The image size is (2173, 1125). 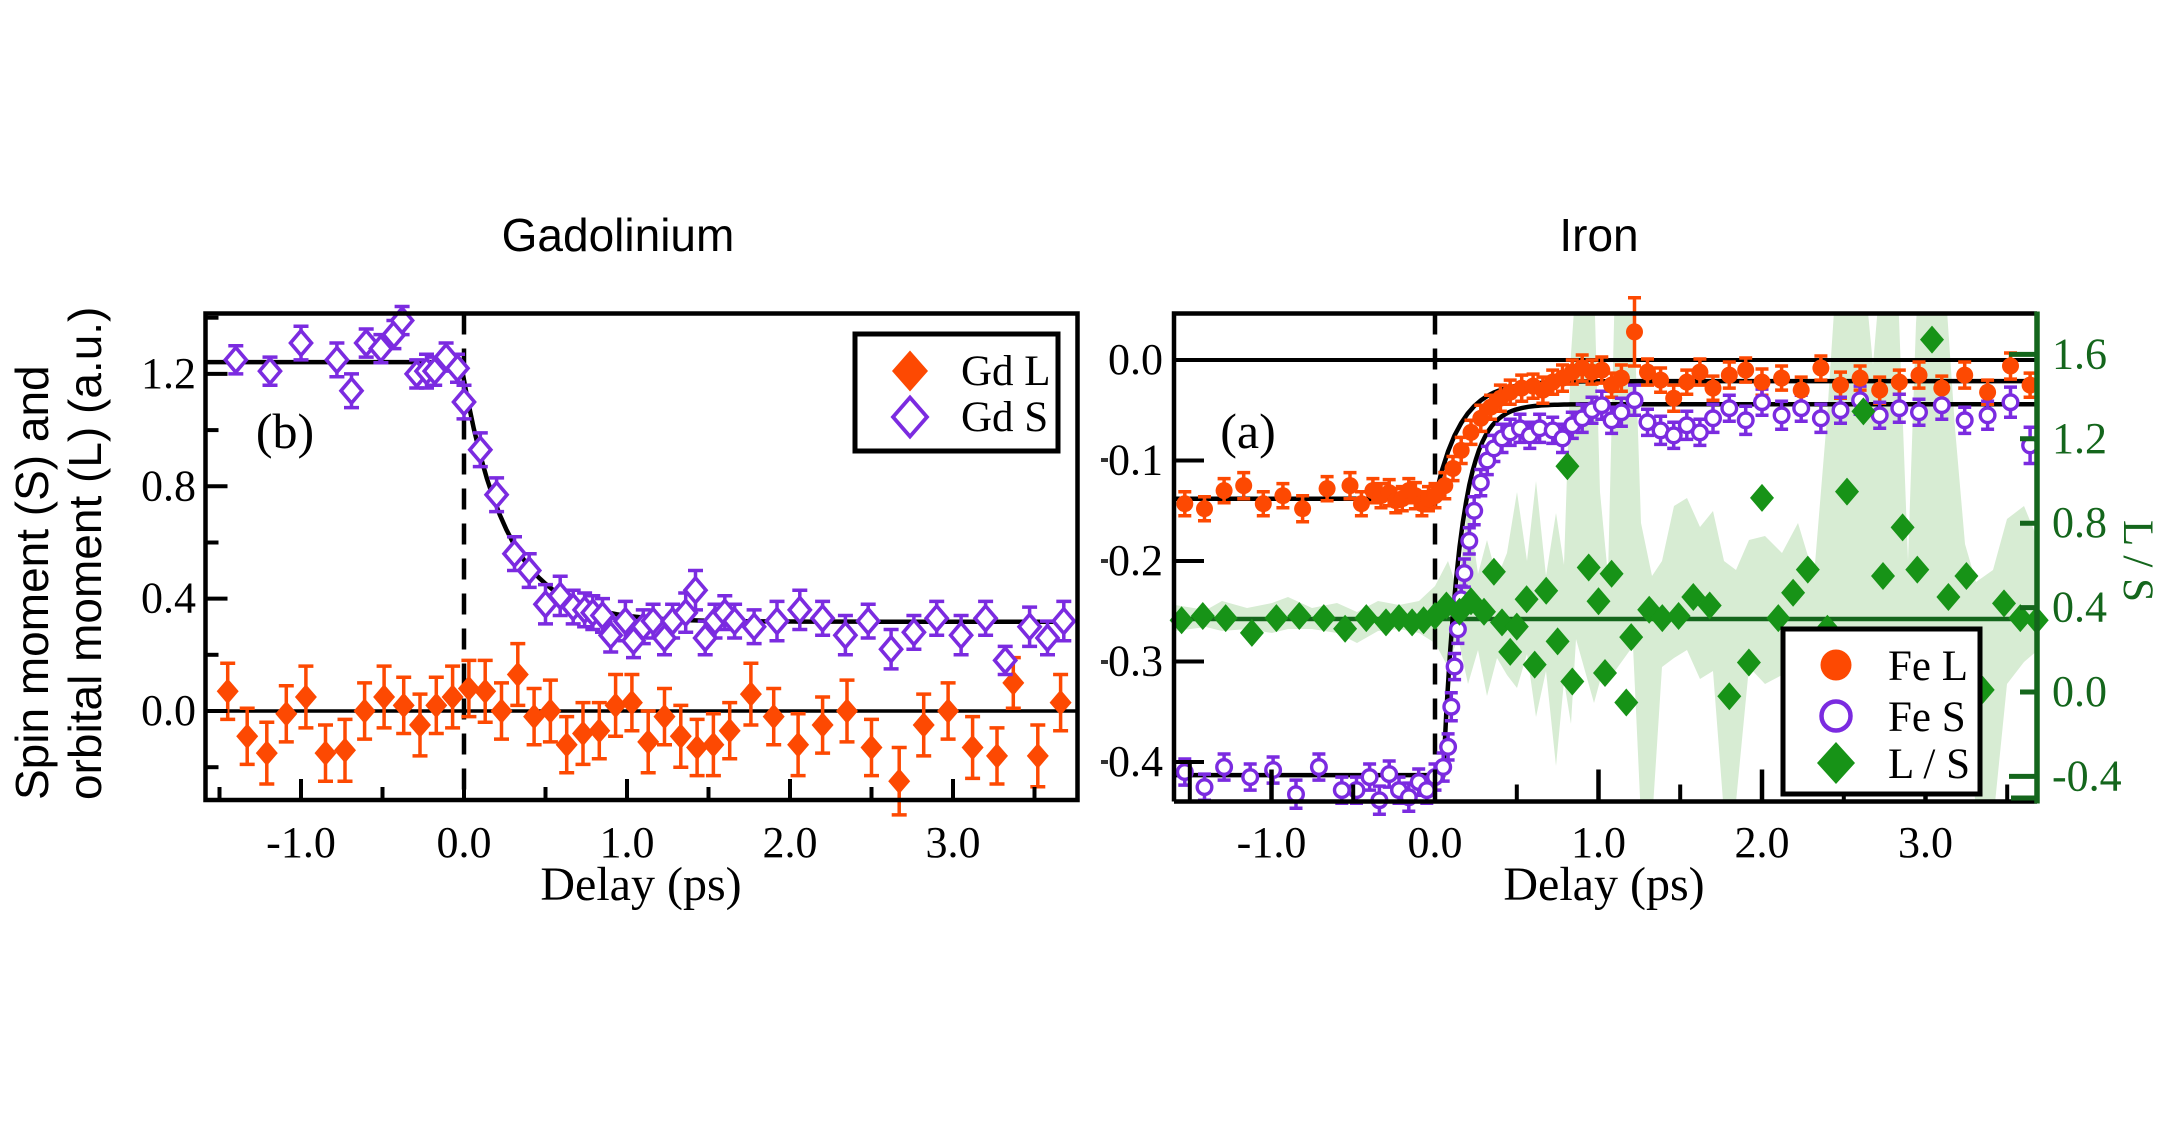 What do you see at coordinates (285, 431) in the screenshot?
I see `svg-text: (b)` at bounding box center [285, 431].